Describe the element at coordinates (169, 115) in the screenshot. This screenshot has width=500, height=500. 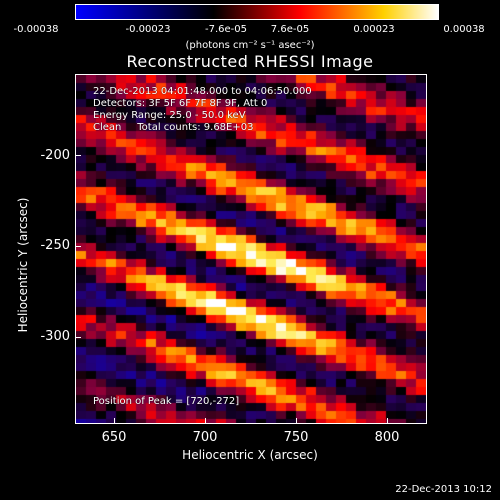
I see `info-energy-range: Energy Range: 25.0 - 50.0 keV` at that location.